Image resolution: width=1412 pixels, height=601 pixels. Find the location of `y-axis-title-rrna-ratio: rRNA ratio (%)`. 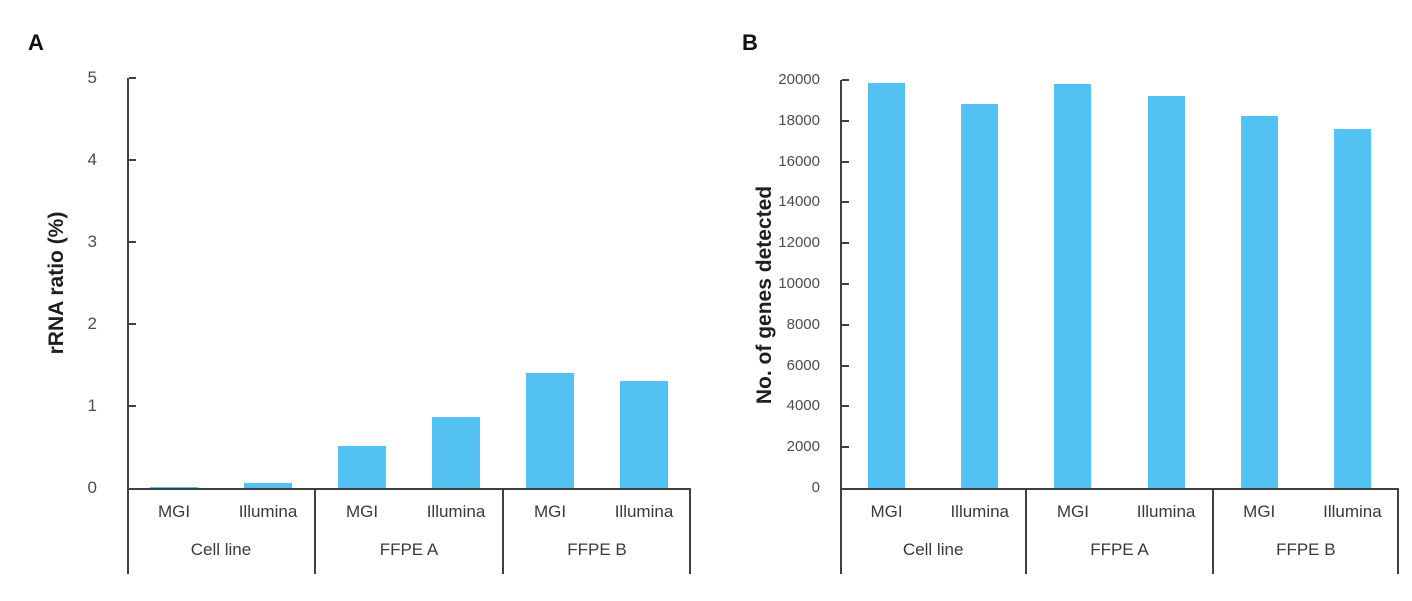

y-axis-title-rrna-ratio: rRNA ratio (%) is located at coordinates (56, 283).